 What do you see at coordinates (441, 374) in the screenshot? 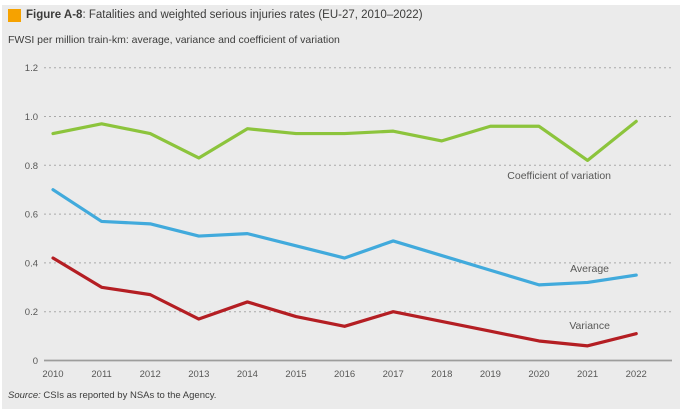
I see `x-tick-label: 2018` at bounding box center [441, 374].